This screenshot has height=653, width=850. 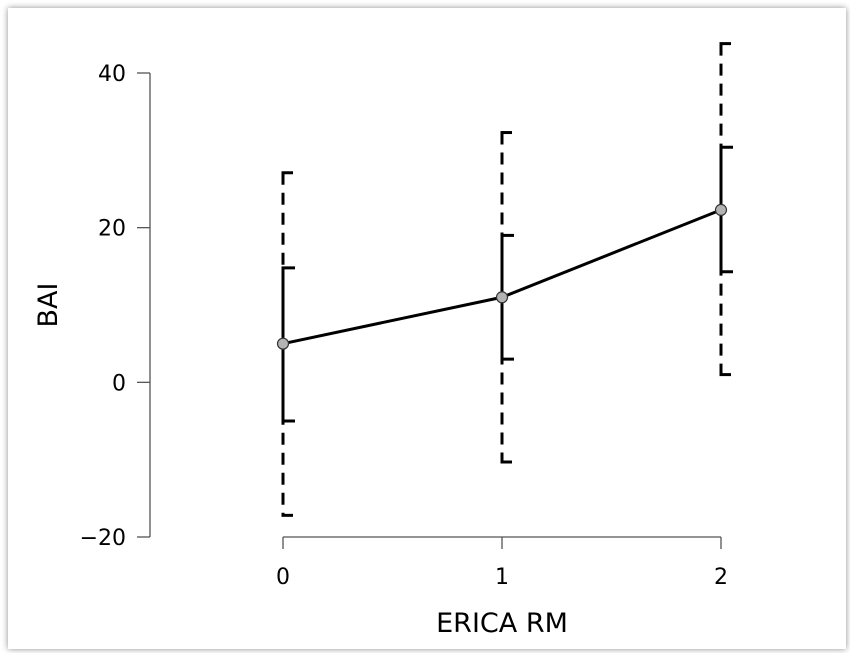 I want to click on mean-points, so click(x=502, y=276).